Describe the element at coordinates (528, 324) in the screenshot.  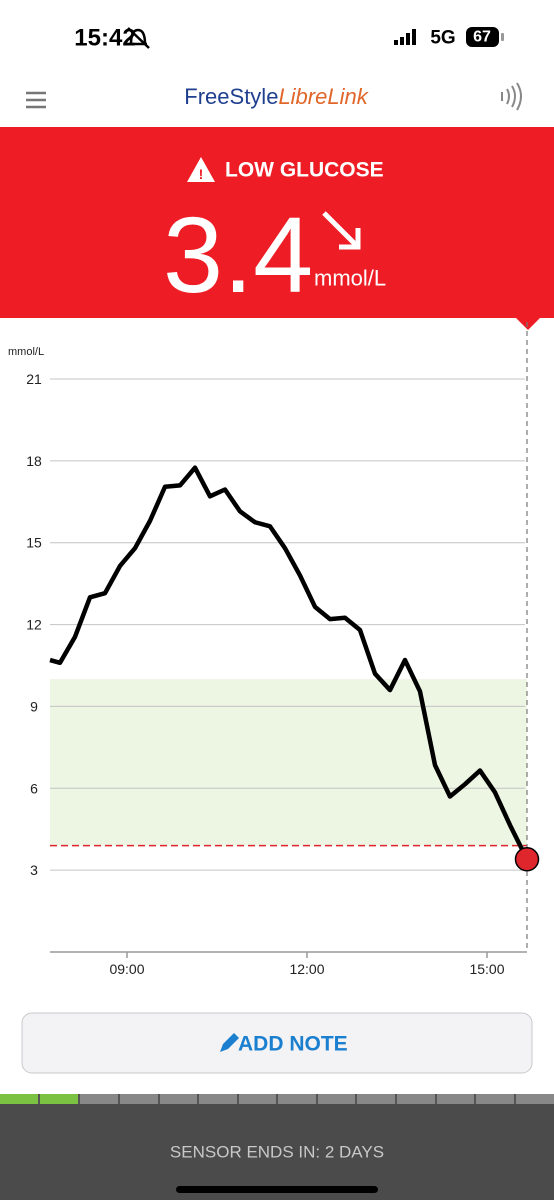
I see `banner-pointer` at that location.